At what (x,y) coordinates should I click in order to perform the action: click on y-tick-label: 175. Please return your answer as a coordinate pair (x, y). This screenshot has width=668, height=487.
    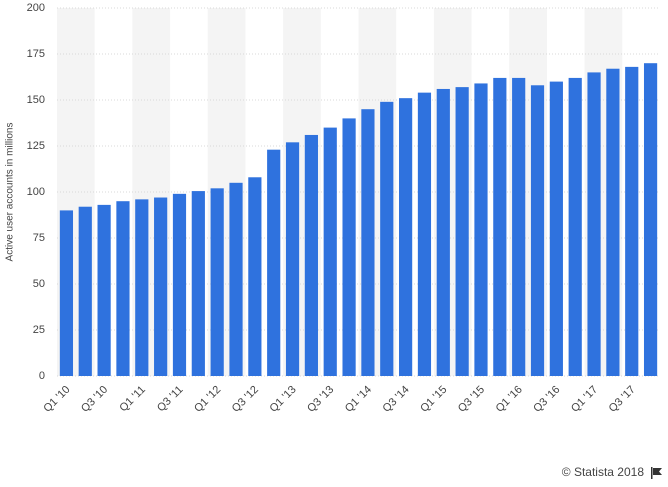
    Looking at the image, I should click on (36, 54).